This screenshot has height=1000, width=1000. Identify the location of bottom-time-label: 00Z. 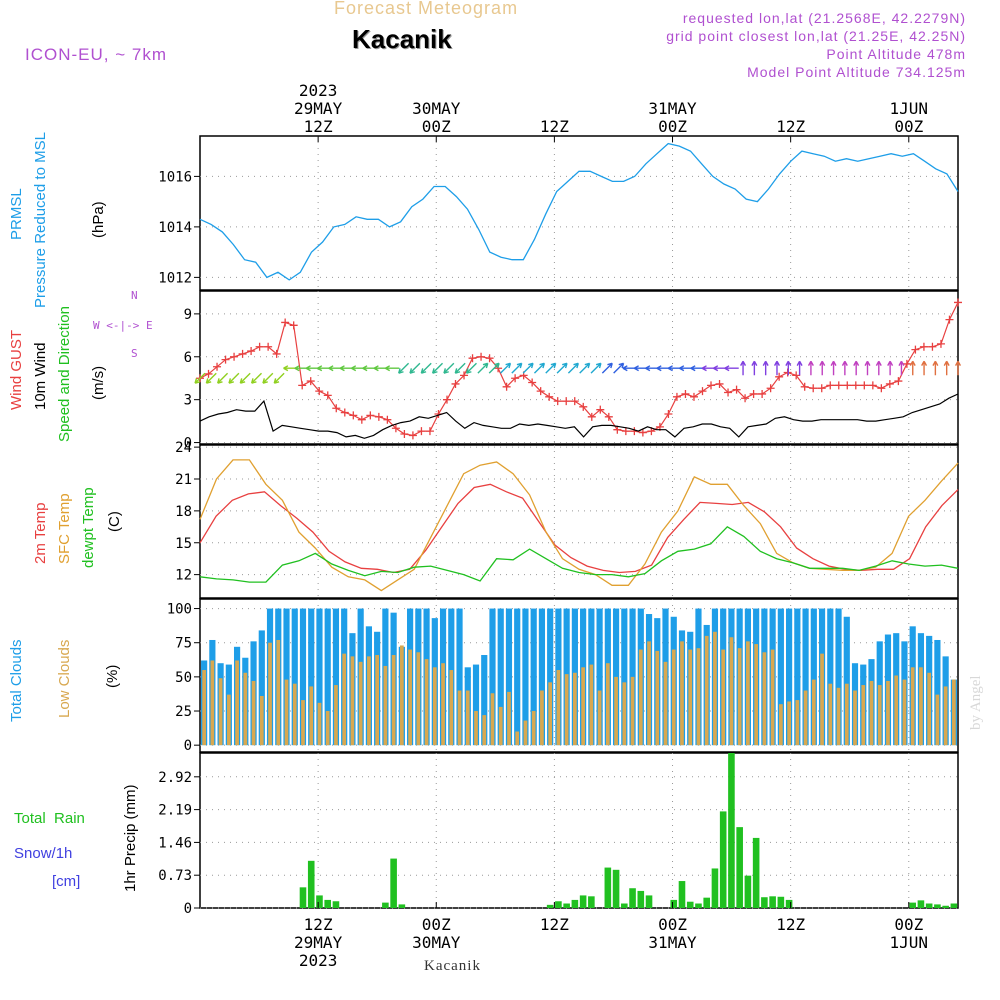
(436, 924).